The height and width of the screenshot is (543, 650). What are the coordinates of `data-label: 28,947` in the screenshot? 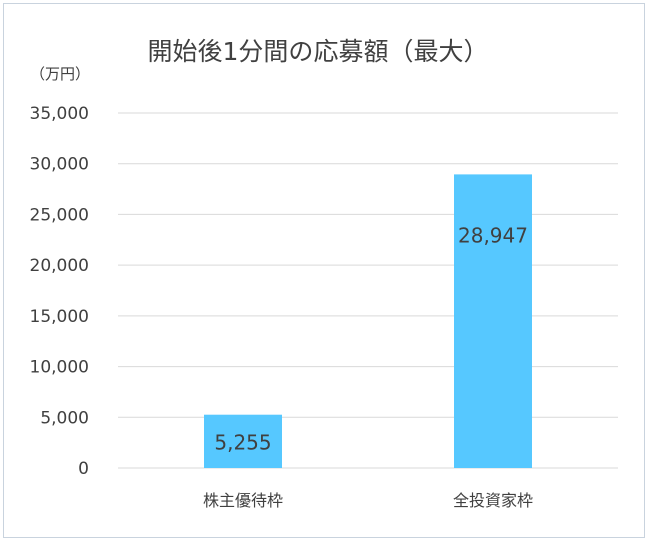 It's located at (493, 235).